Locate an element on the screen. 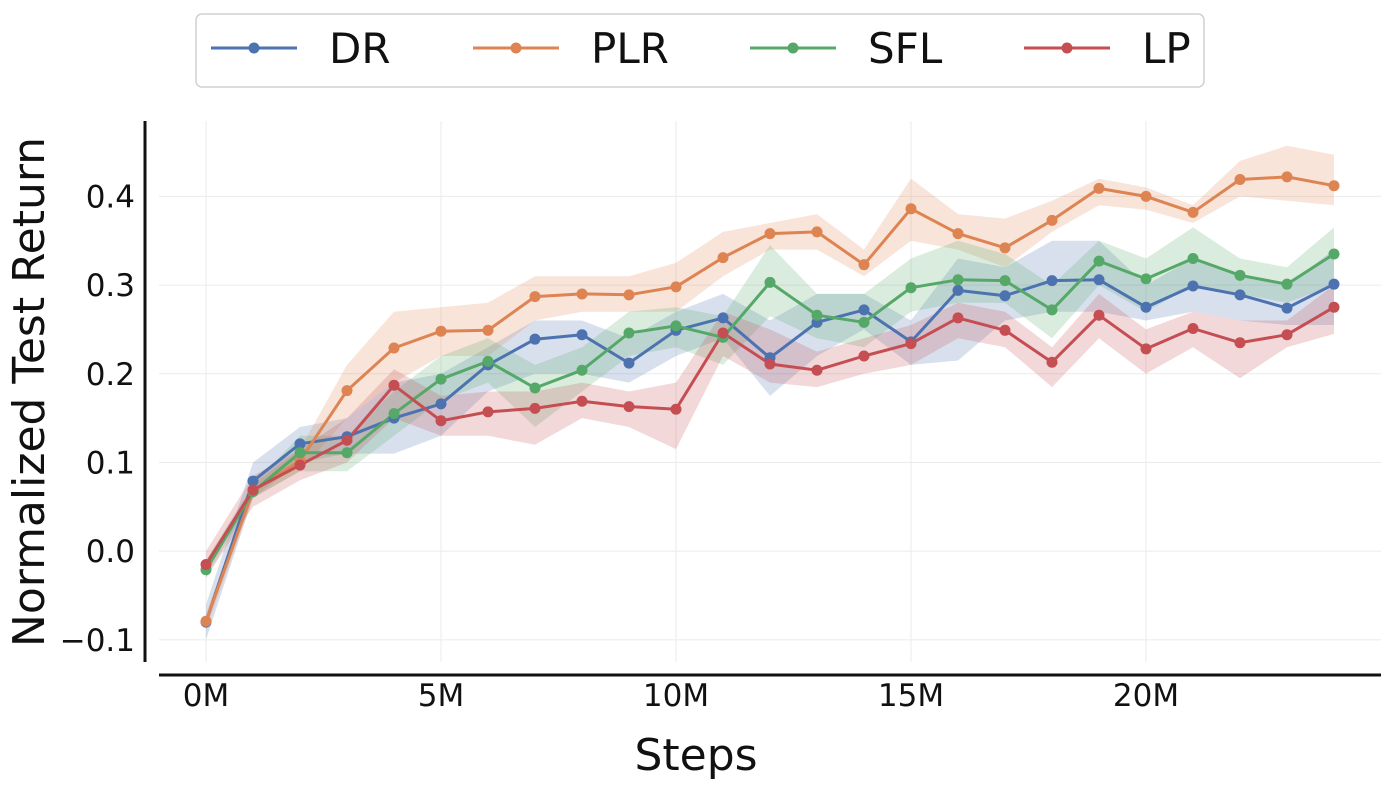  x-tick-label: 0M is located at coordinates (206, 696).